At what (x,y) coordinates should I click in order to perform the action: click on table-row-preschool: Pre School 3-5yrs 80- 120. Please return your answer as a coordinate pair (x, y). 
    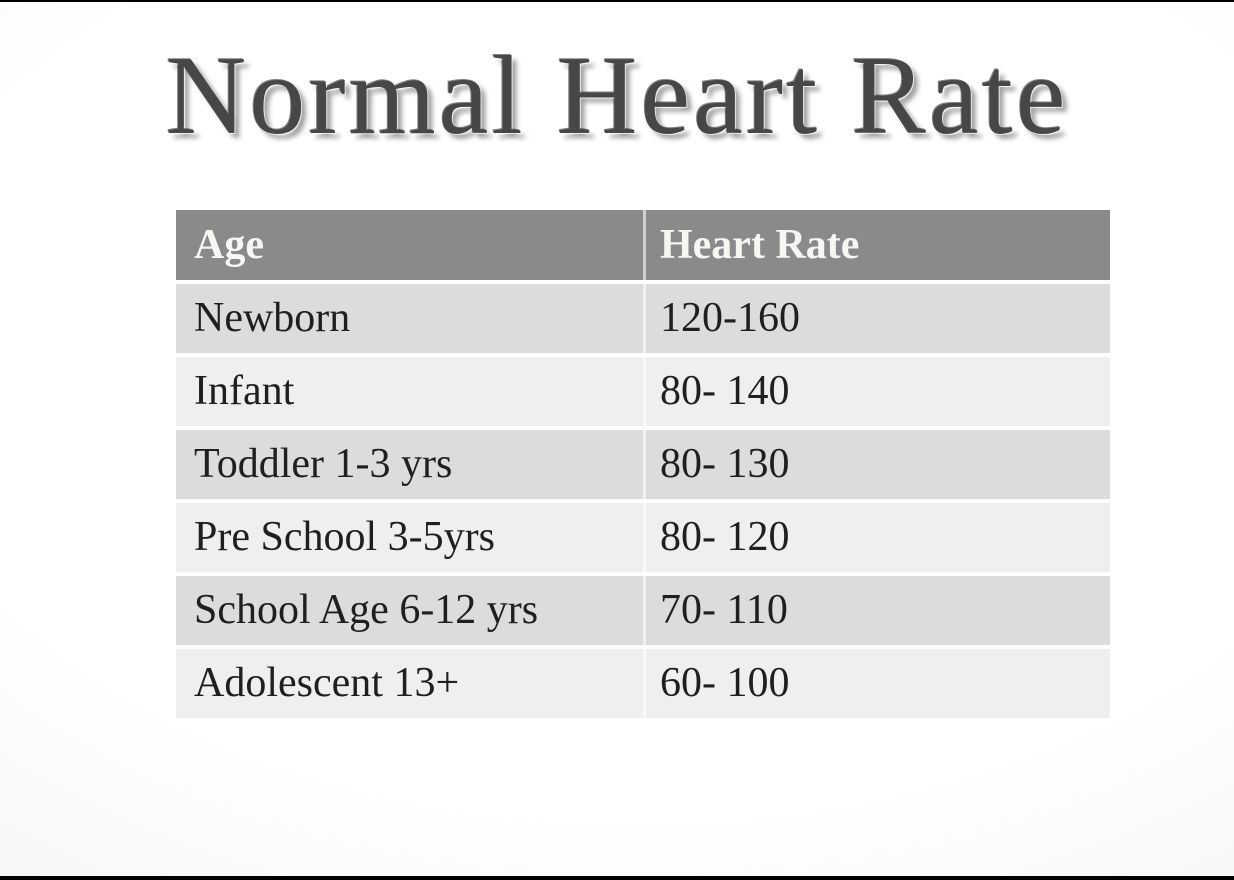
    Looking at the image, I should click on (643, 537).